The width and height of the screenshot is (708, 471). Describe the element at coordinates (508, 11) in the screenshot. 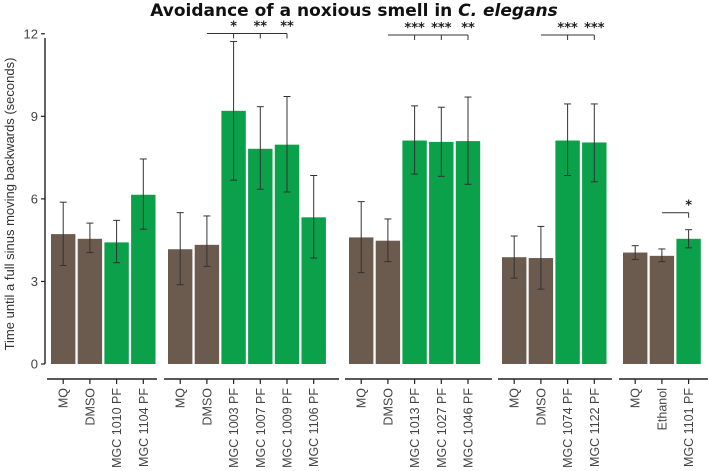

I see `chart-title-species: C. elegans` at that location.